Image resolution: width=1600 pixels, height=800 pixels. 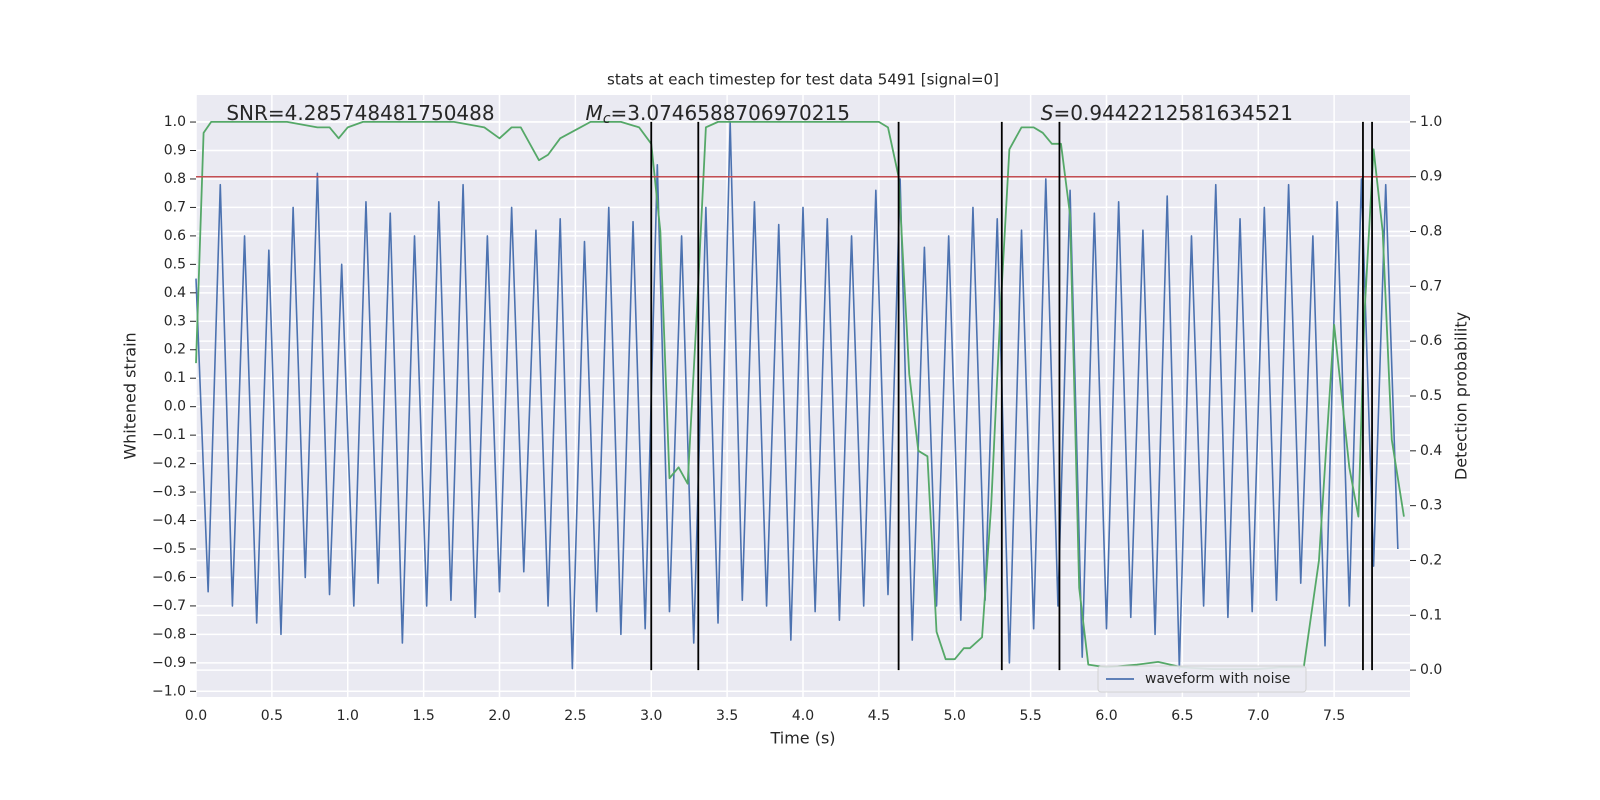 I want to click on y2-tick-label: 0.1, so click(x=1431, y=615).